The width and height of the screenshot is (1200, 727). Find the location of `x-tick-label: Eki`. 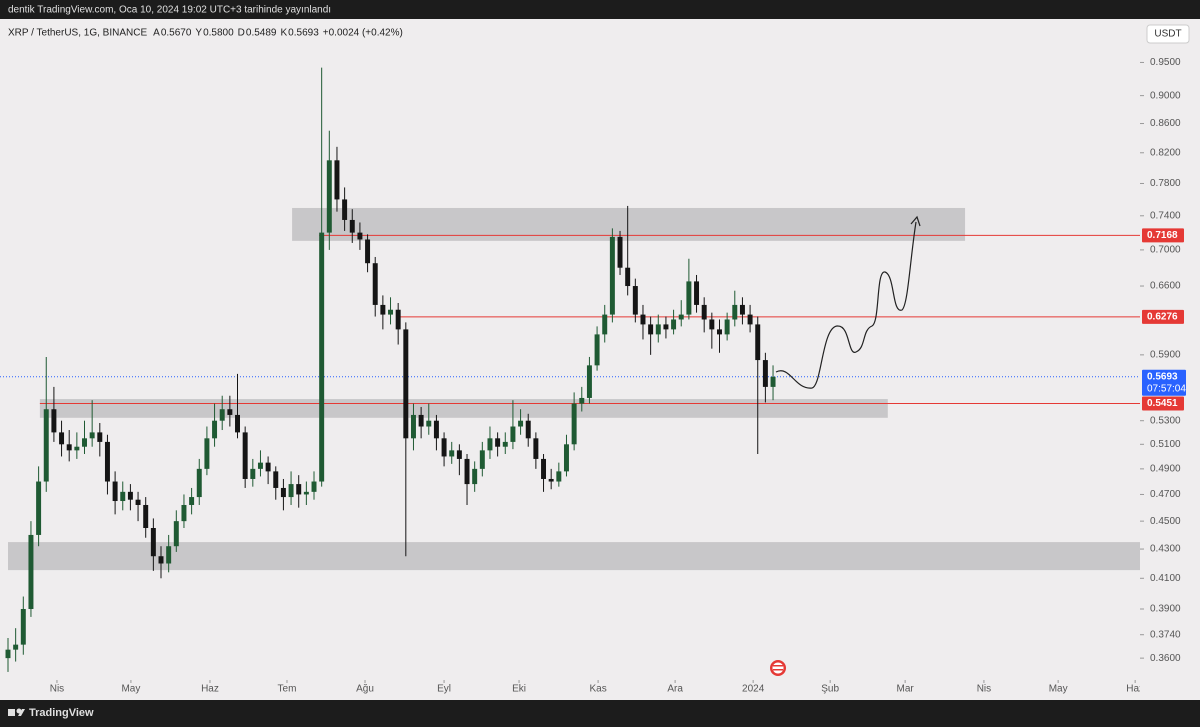

x-tick-label: Eki is located at coordinates (519, 689).